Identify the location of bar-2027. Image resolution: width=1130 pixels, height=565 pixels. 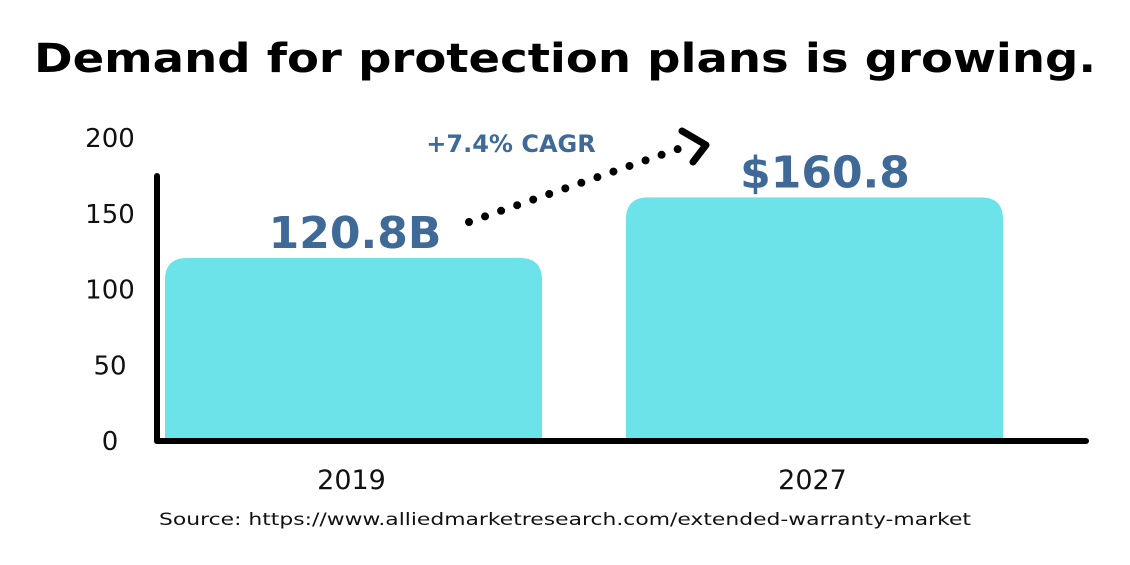
(814, 319).